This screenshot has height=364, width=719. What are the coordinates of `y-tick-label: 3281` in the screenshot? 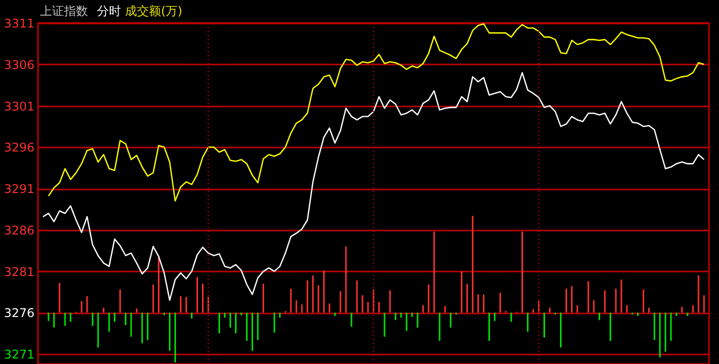 It's located at (19, 271).